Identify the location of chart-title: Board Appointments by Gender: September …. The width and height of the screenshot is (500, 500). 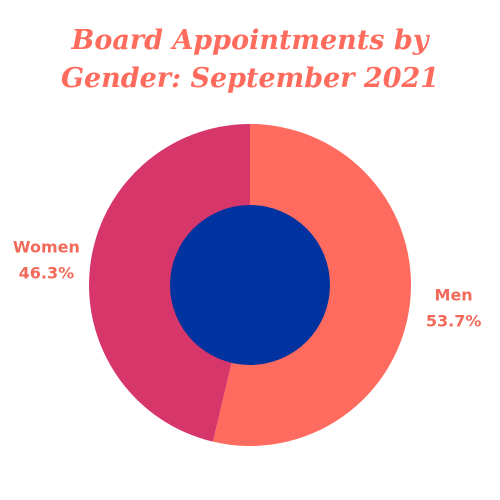
(250, 59).